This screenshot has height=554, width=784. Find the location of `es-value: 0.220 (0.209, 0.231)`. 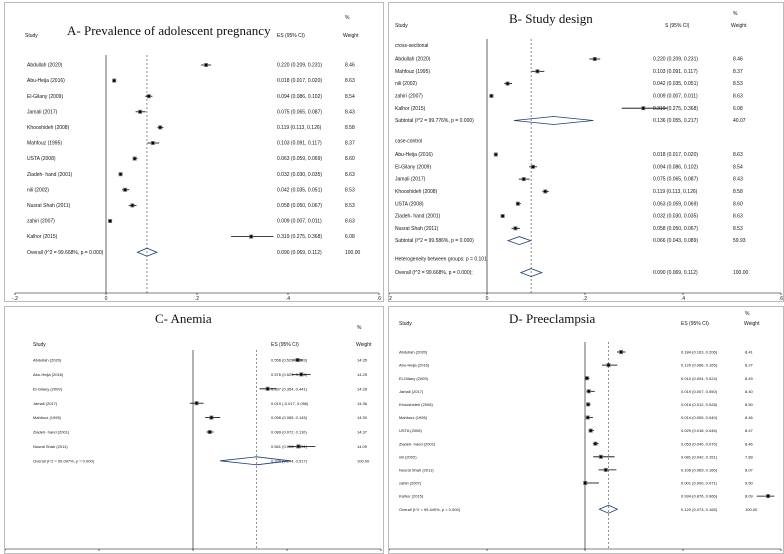

es-value: 0.220 (0.209, 0.231) is located at coordinates (675, 60).